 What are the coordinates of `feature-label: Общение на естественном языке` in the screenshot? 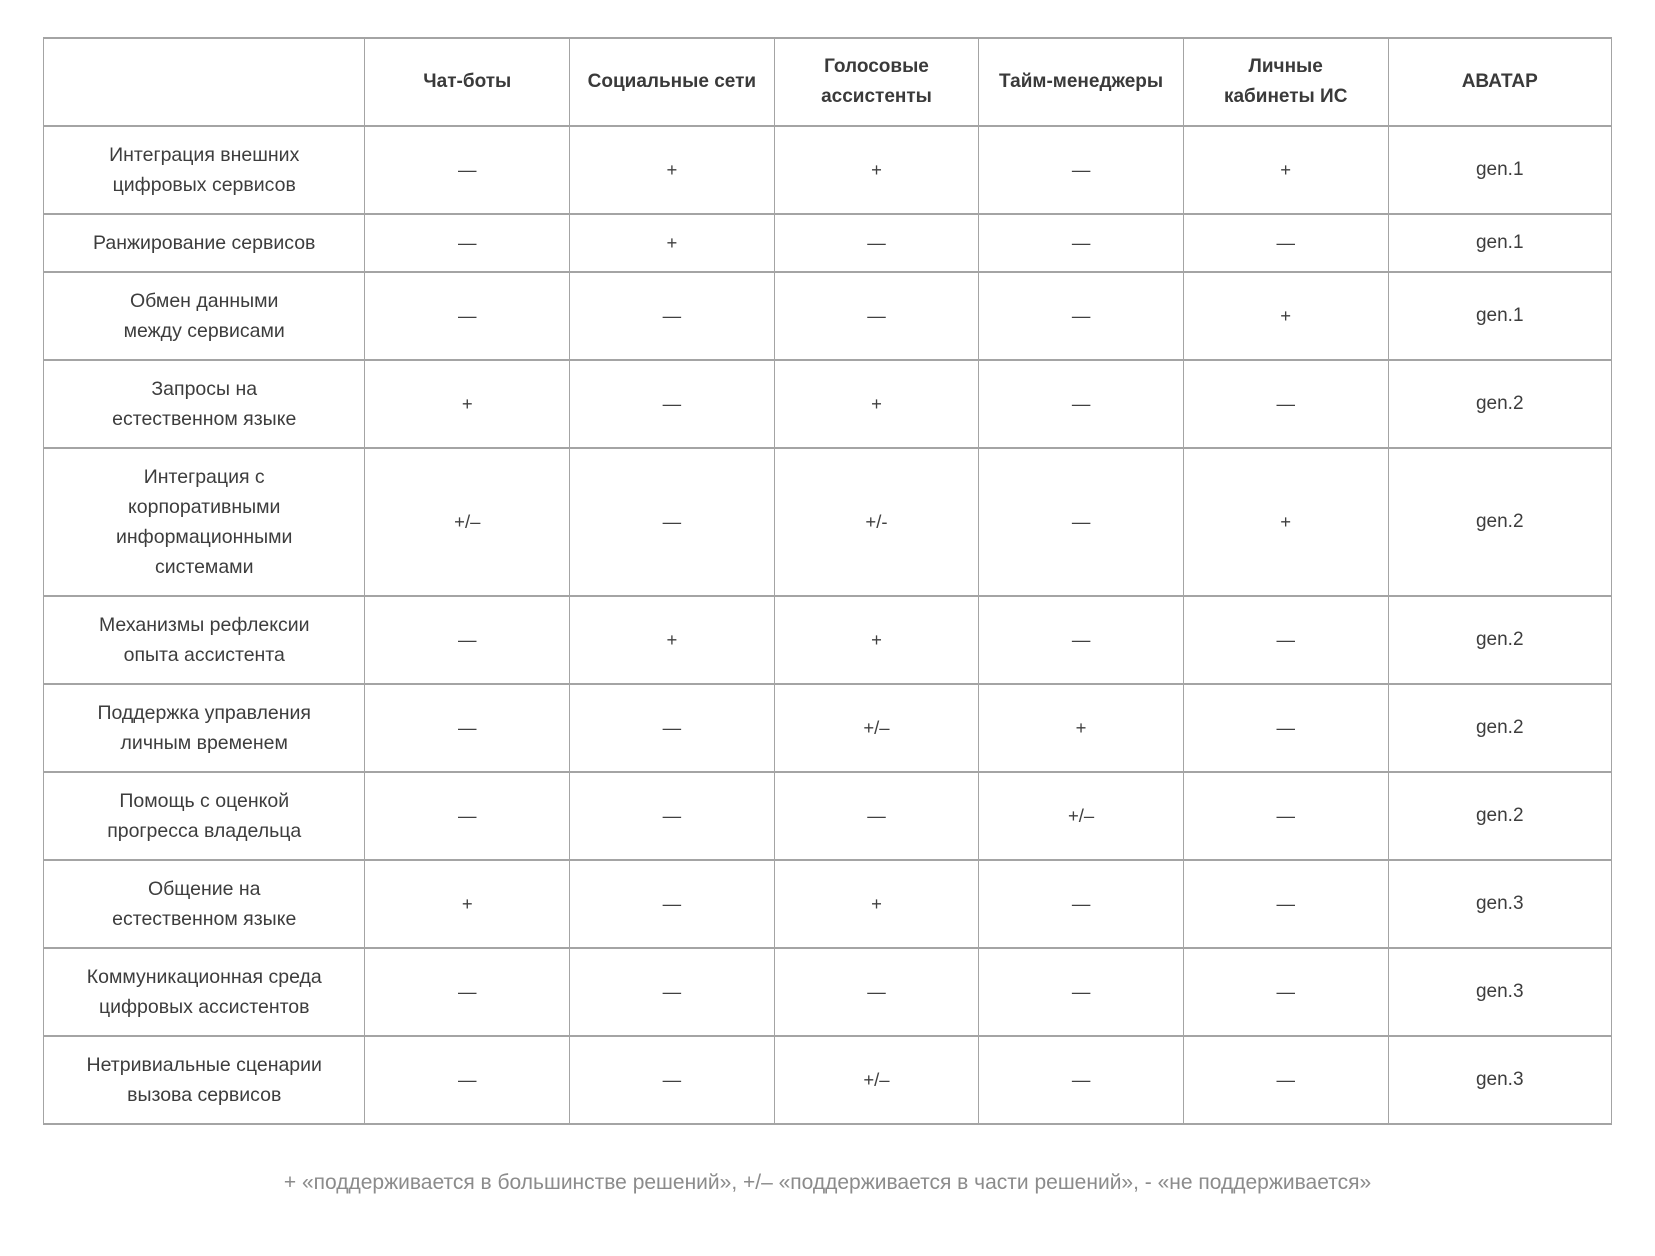 It's located at (204, 904).